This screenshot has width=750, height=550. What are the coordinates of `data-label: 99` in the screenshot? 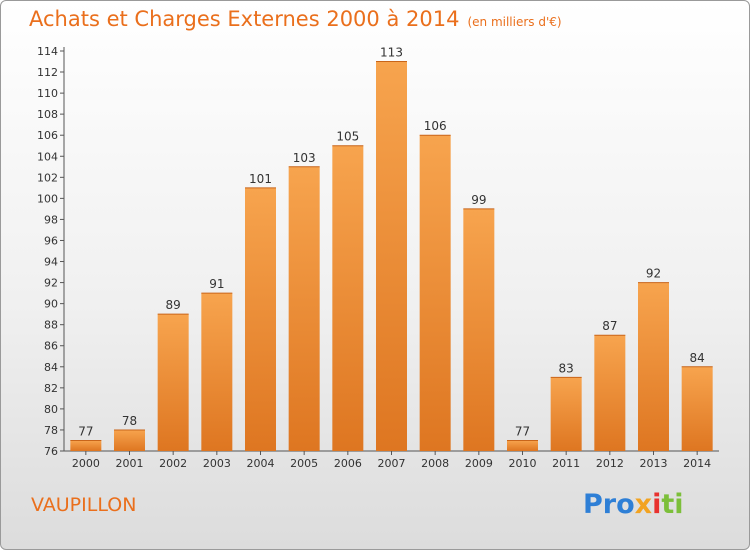 It's located at (478, 200).